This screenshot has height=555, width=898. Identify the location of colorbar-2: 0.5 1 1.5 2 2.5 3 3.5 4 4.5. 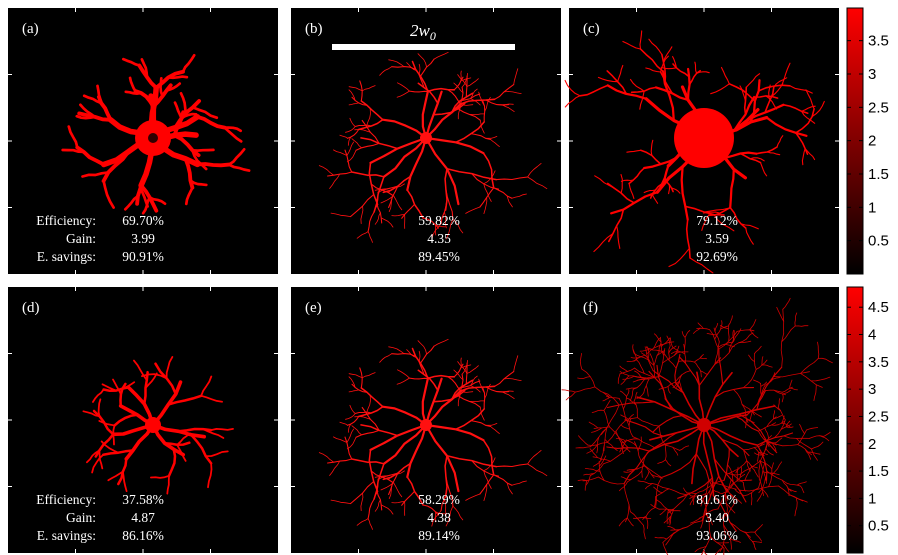
(867, 420).